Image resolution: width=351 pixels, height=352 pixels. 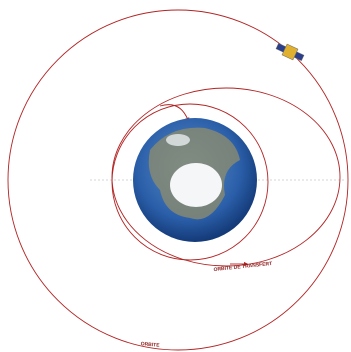 I want to click on transfer-orbit-label: ORBITE DE TRANSFERT, so click(x=242, y=267).